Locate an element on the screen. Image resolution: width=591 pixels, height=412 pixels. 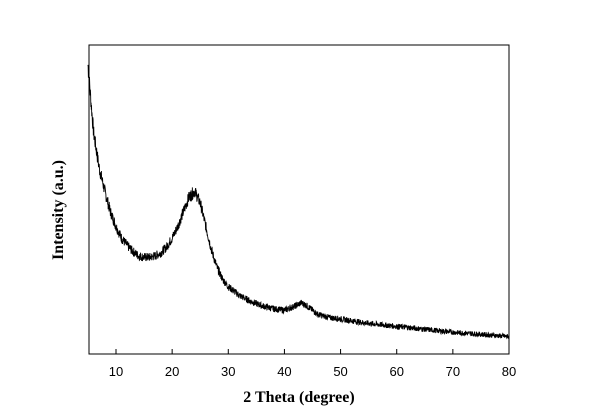
y-axis-title: Intensity (a.u.) is located at coordinates (58, 210).